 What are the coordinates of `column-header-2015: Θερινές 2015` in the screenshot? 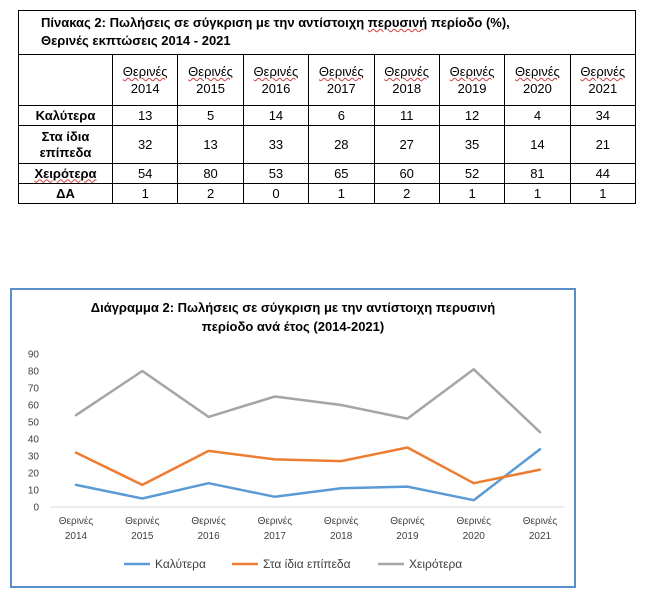 It's located at (210, 80).